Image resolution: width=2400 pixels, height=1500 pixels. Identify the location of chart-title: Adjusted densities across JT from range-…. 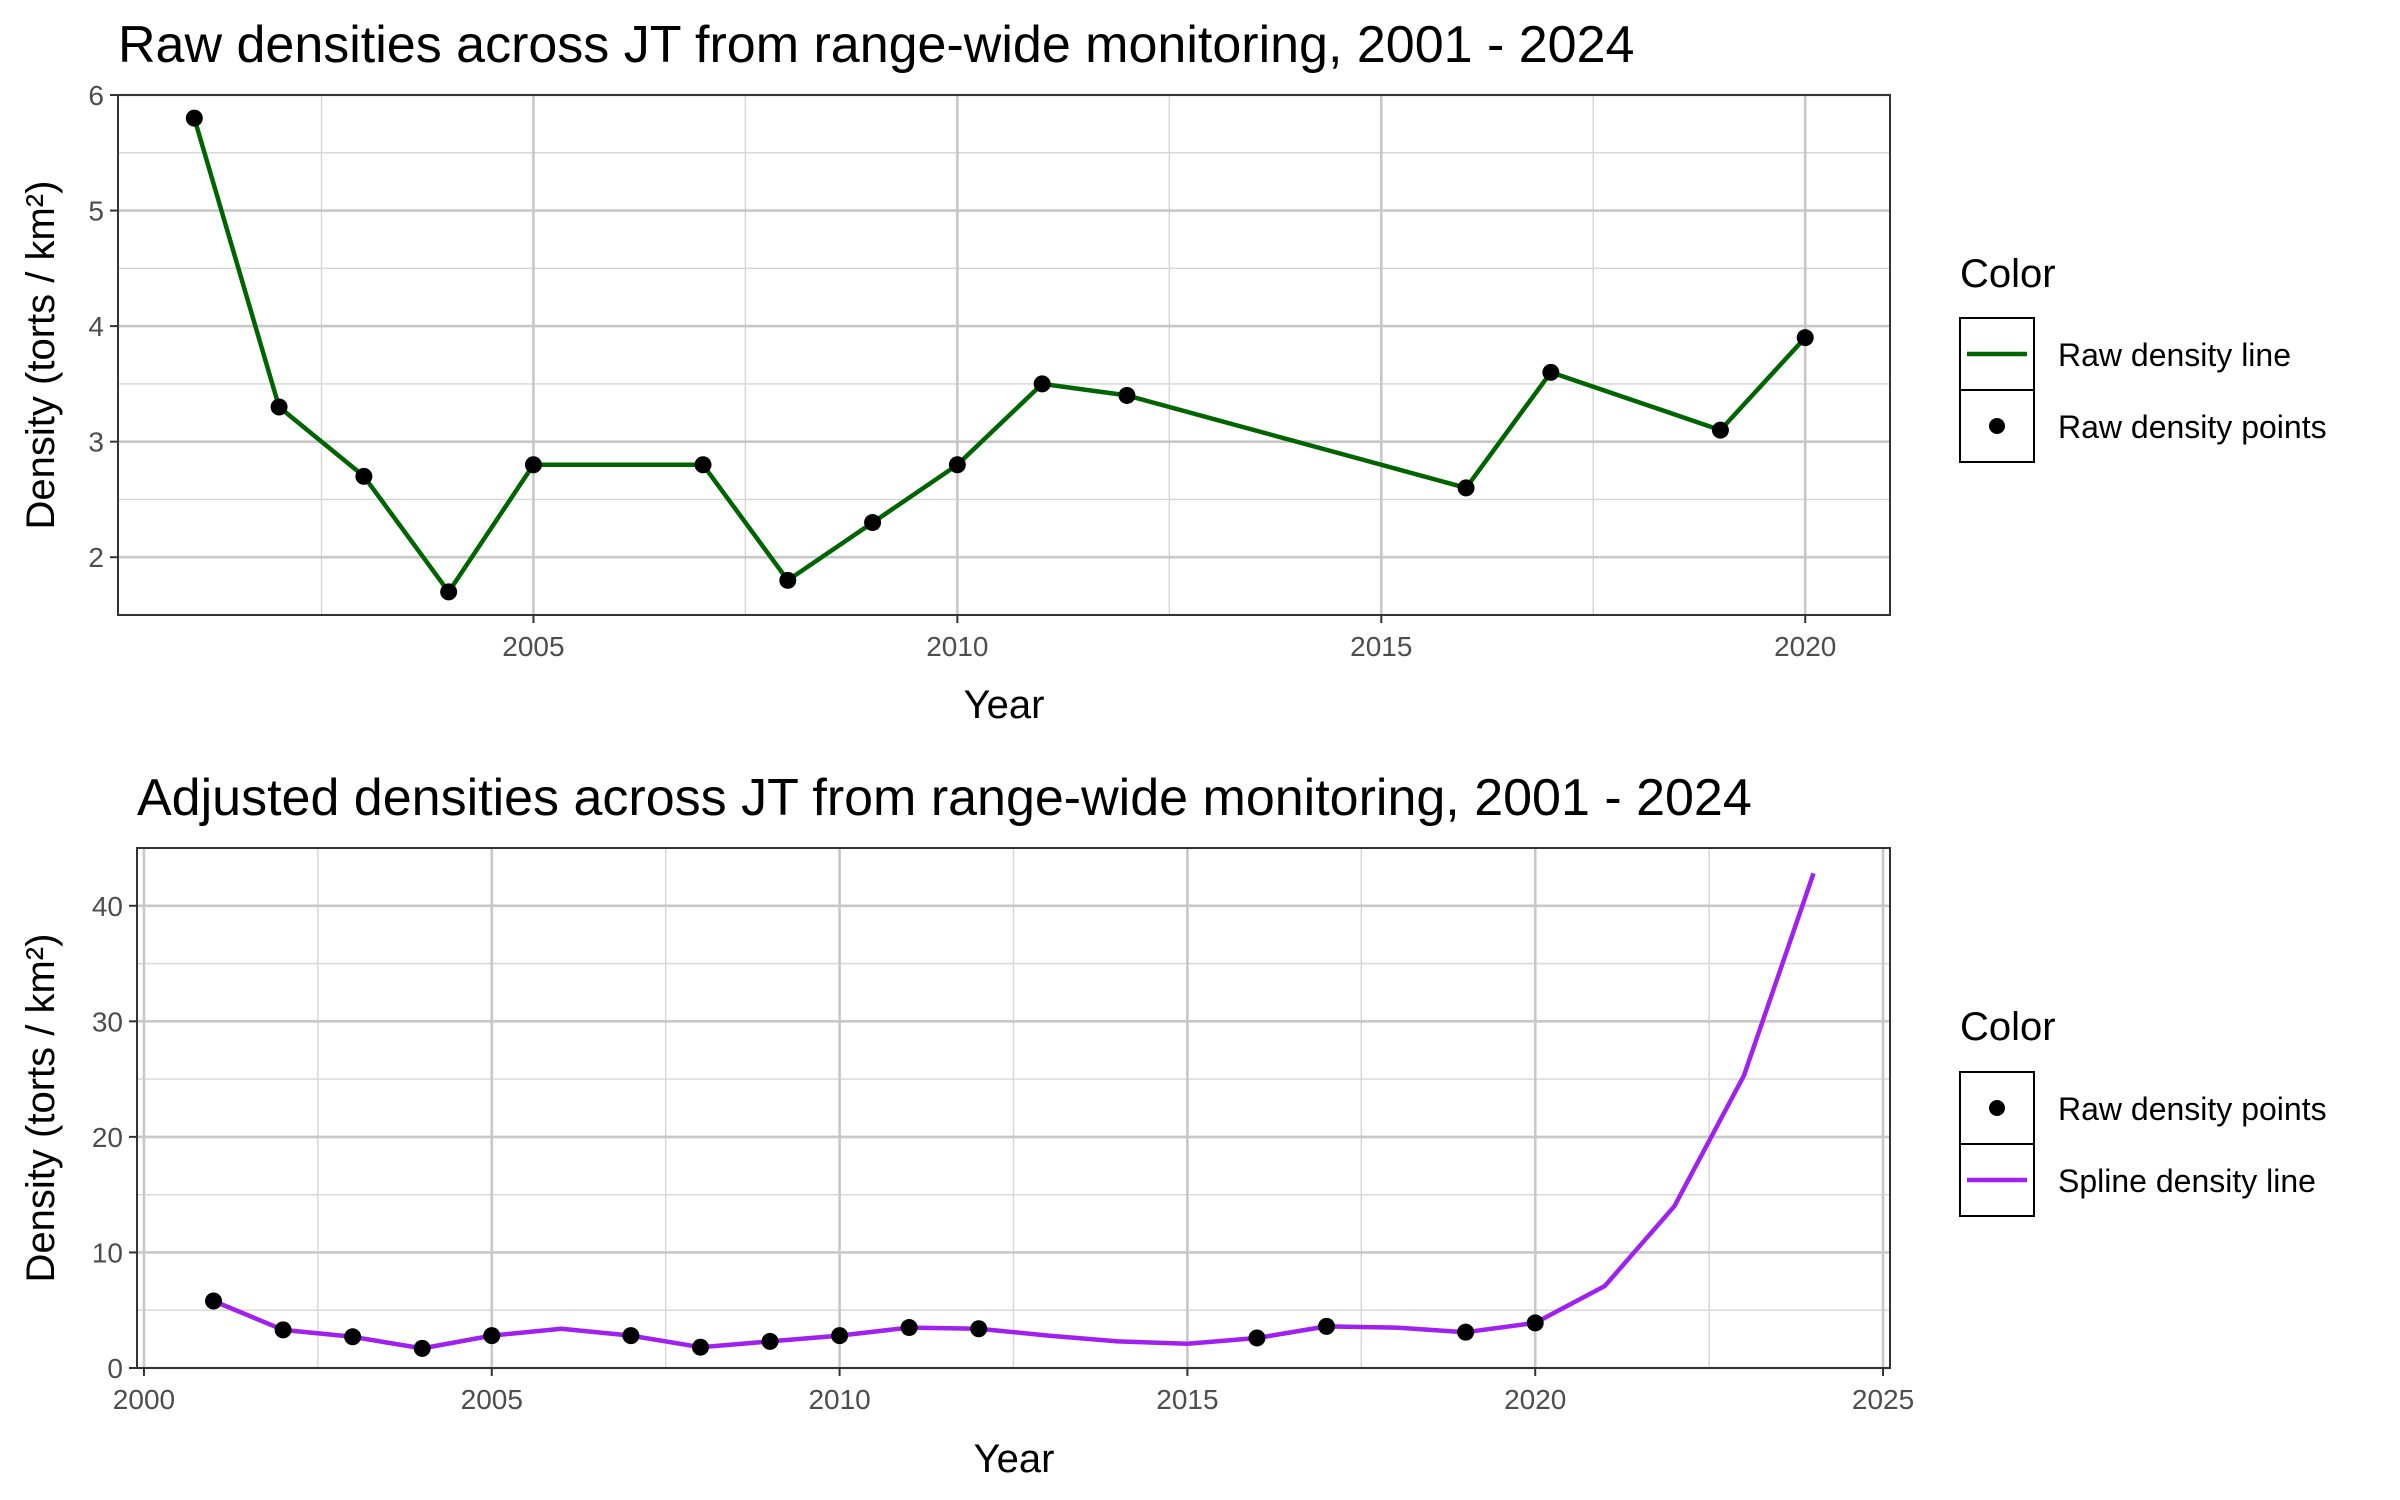
(944, 798).